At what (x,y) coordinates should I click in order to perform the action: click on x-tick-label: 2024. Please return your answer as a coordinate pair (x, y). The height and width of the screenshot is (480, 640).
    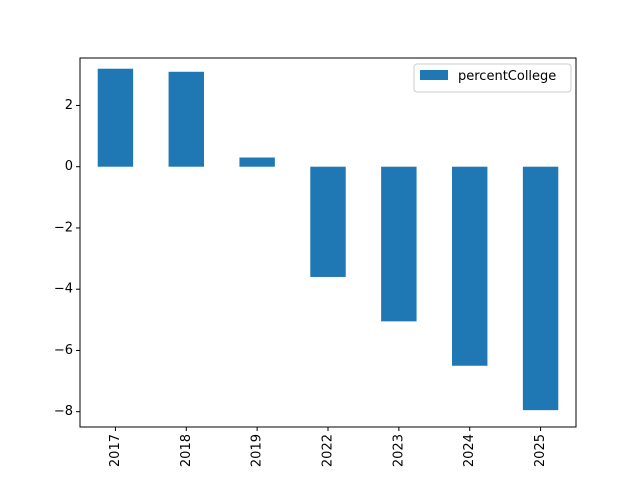
    Looking at the image, I should click on (469, 450).